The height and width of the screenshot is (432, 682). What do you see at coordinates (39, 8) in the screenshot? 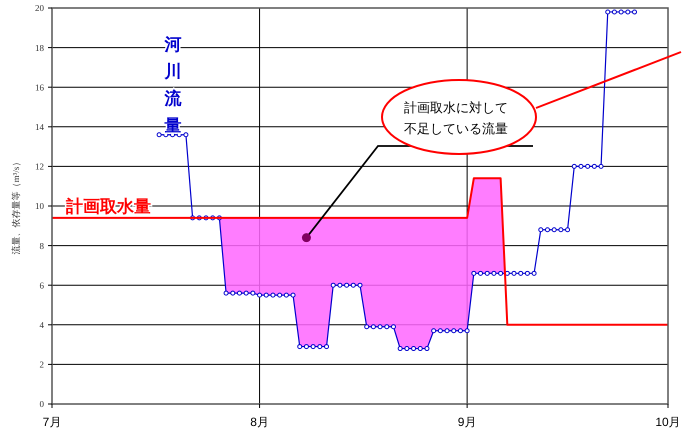
I see `y-tick-label: 20` at bounding box center [39, 8].